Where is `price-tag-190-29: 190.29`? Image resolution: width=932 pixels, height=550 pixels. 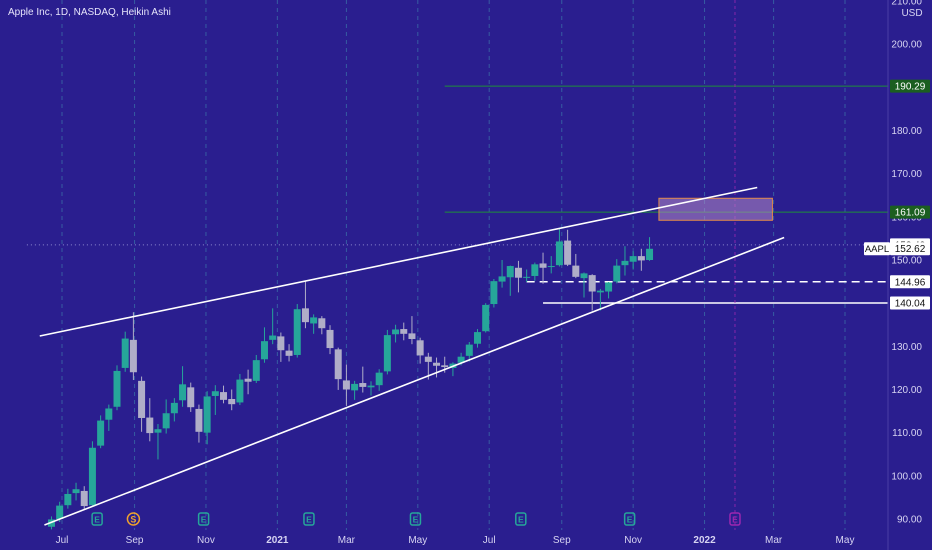
price-tag-190-29: 190.29 is located at coordinates (910, 86).